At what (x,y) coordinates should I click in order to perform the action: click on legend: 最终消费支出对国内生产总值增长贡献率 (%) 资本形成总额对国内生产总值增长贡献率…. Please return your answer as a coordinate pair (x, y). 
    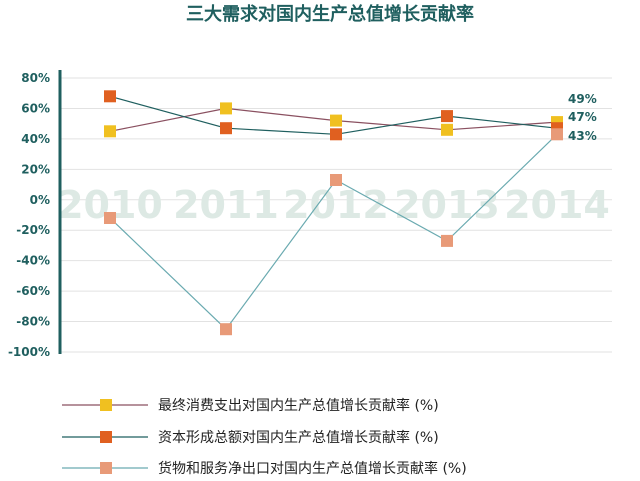
    Looking at the image, I should click on (264, 437).